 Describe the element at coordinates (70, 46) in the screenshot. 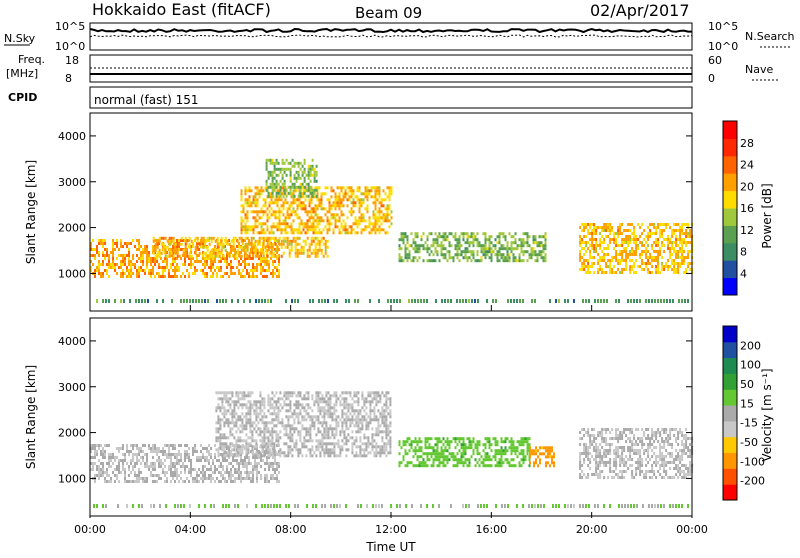

I see `sky-tick-bottom: 10^0` at that location.